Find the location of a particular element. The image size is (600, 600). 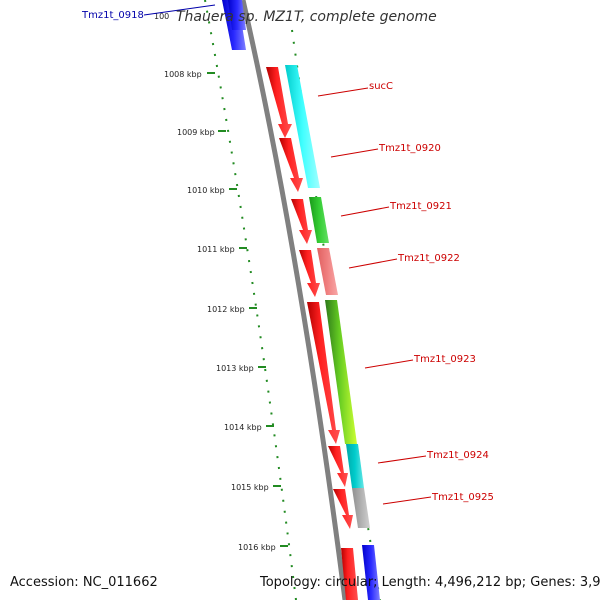

category-segment-pink is located at coordinates (327, 271).